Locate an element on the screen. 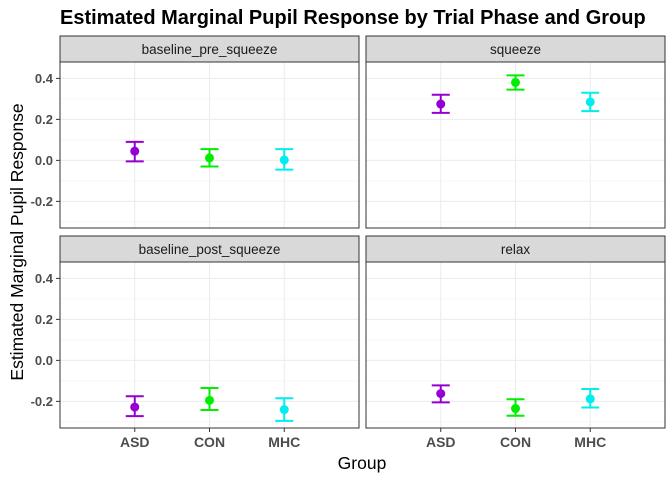 Image resolution: width=672 pixels, height=480 pixels. y-axis-title: Estimated Marginal Pupil Response is located at coordinates (17, 241).